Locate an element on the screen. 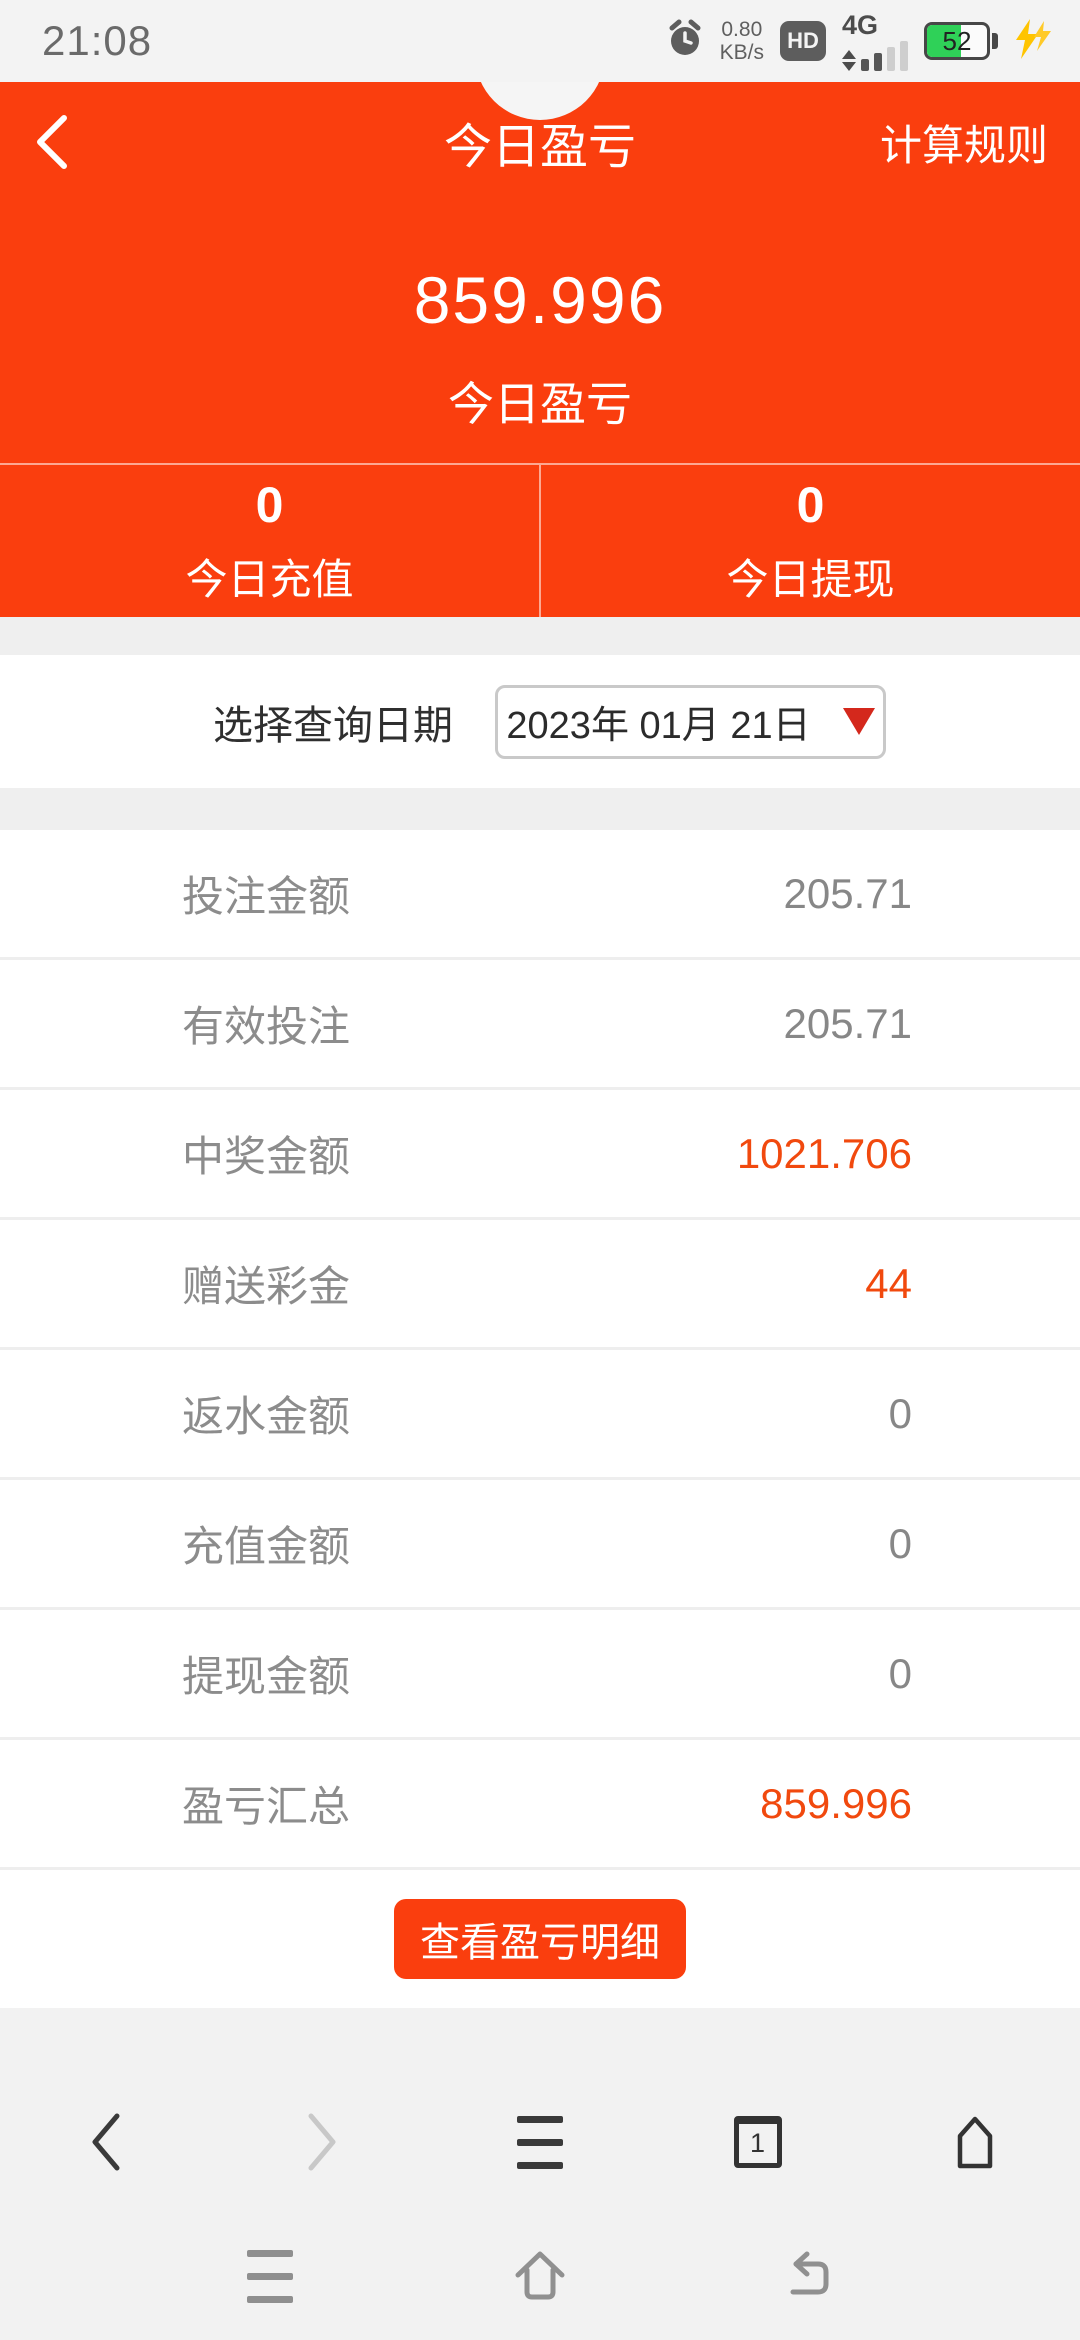 The height and width of the screenshot is (2340, 1080). today-stats: 0 今日充值 0 今日提现 is located at coordinates (540, 540).